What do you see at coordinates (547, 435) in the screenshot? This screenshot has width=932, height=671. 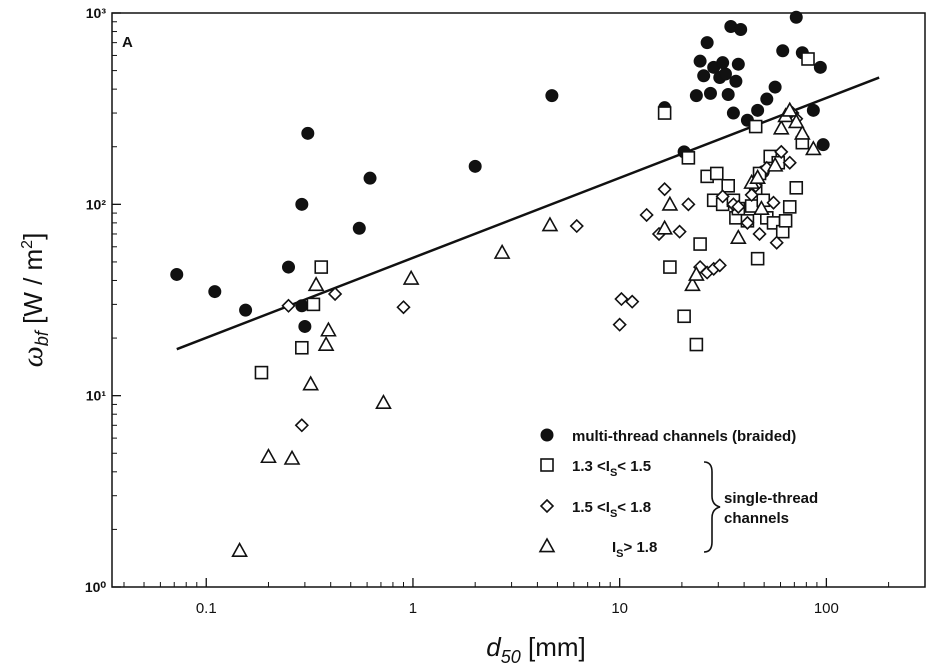 I see `legend-marker-circle` at bounding box center [547, 435].